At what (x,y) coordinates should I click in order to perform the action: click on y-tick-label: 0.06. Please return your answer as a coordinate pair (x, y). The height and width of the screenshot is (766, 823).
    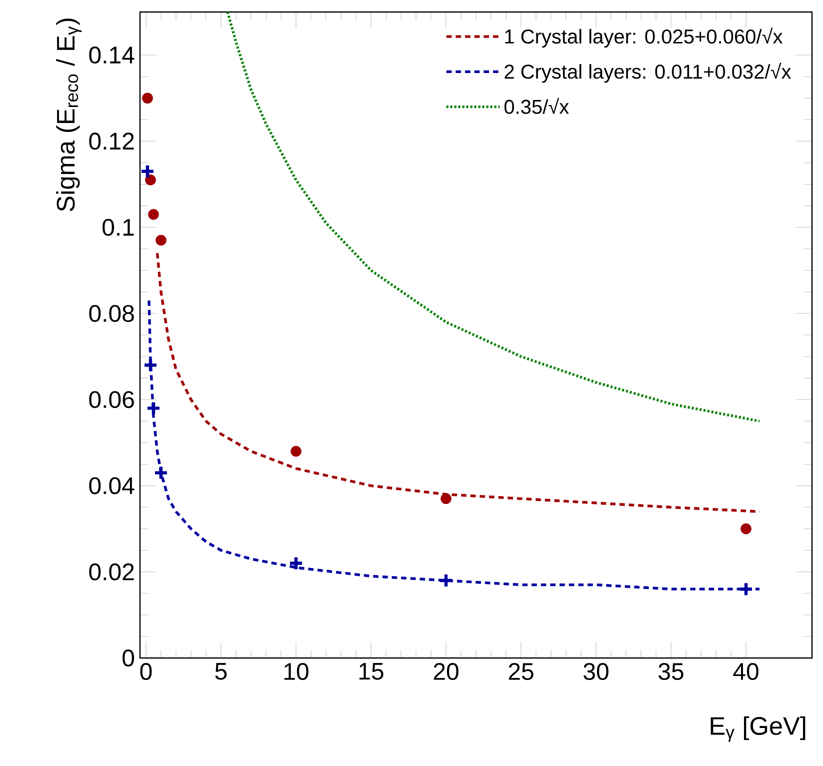
    Looking at the image, I should click on (111, 399).